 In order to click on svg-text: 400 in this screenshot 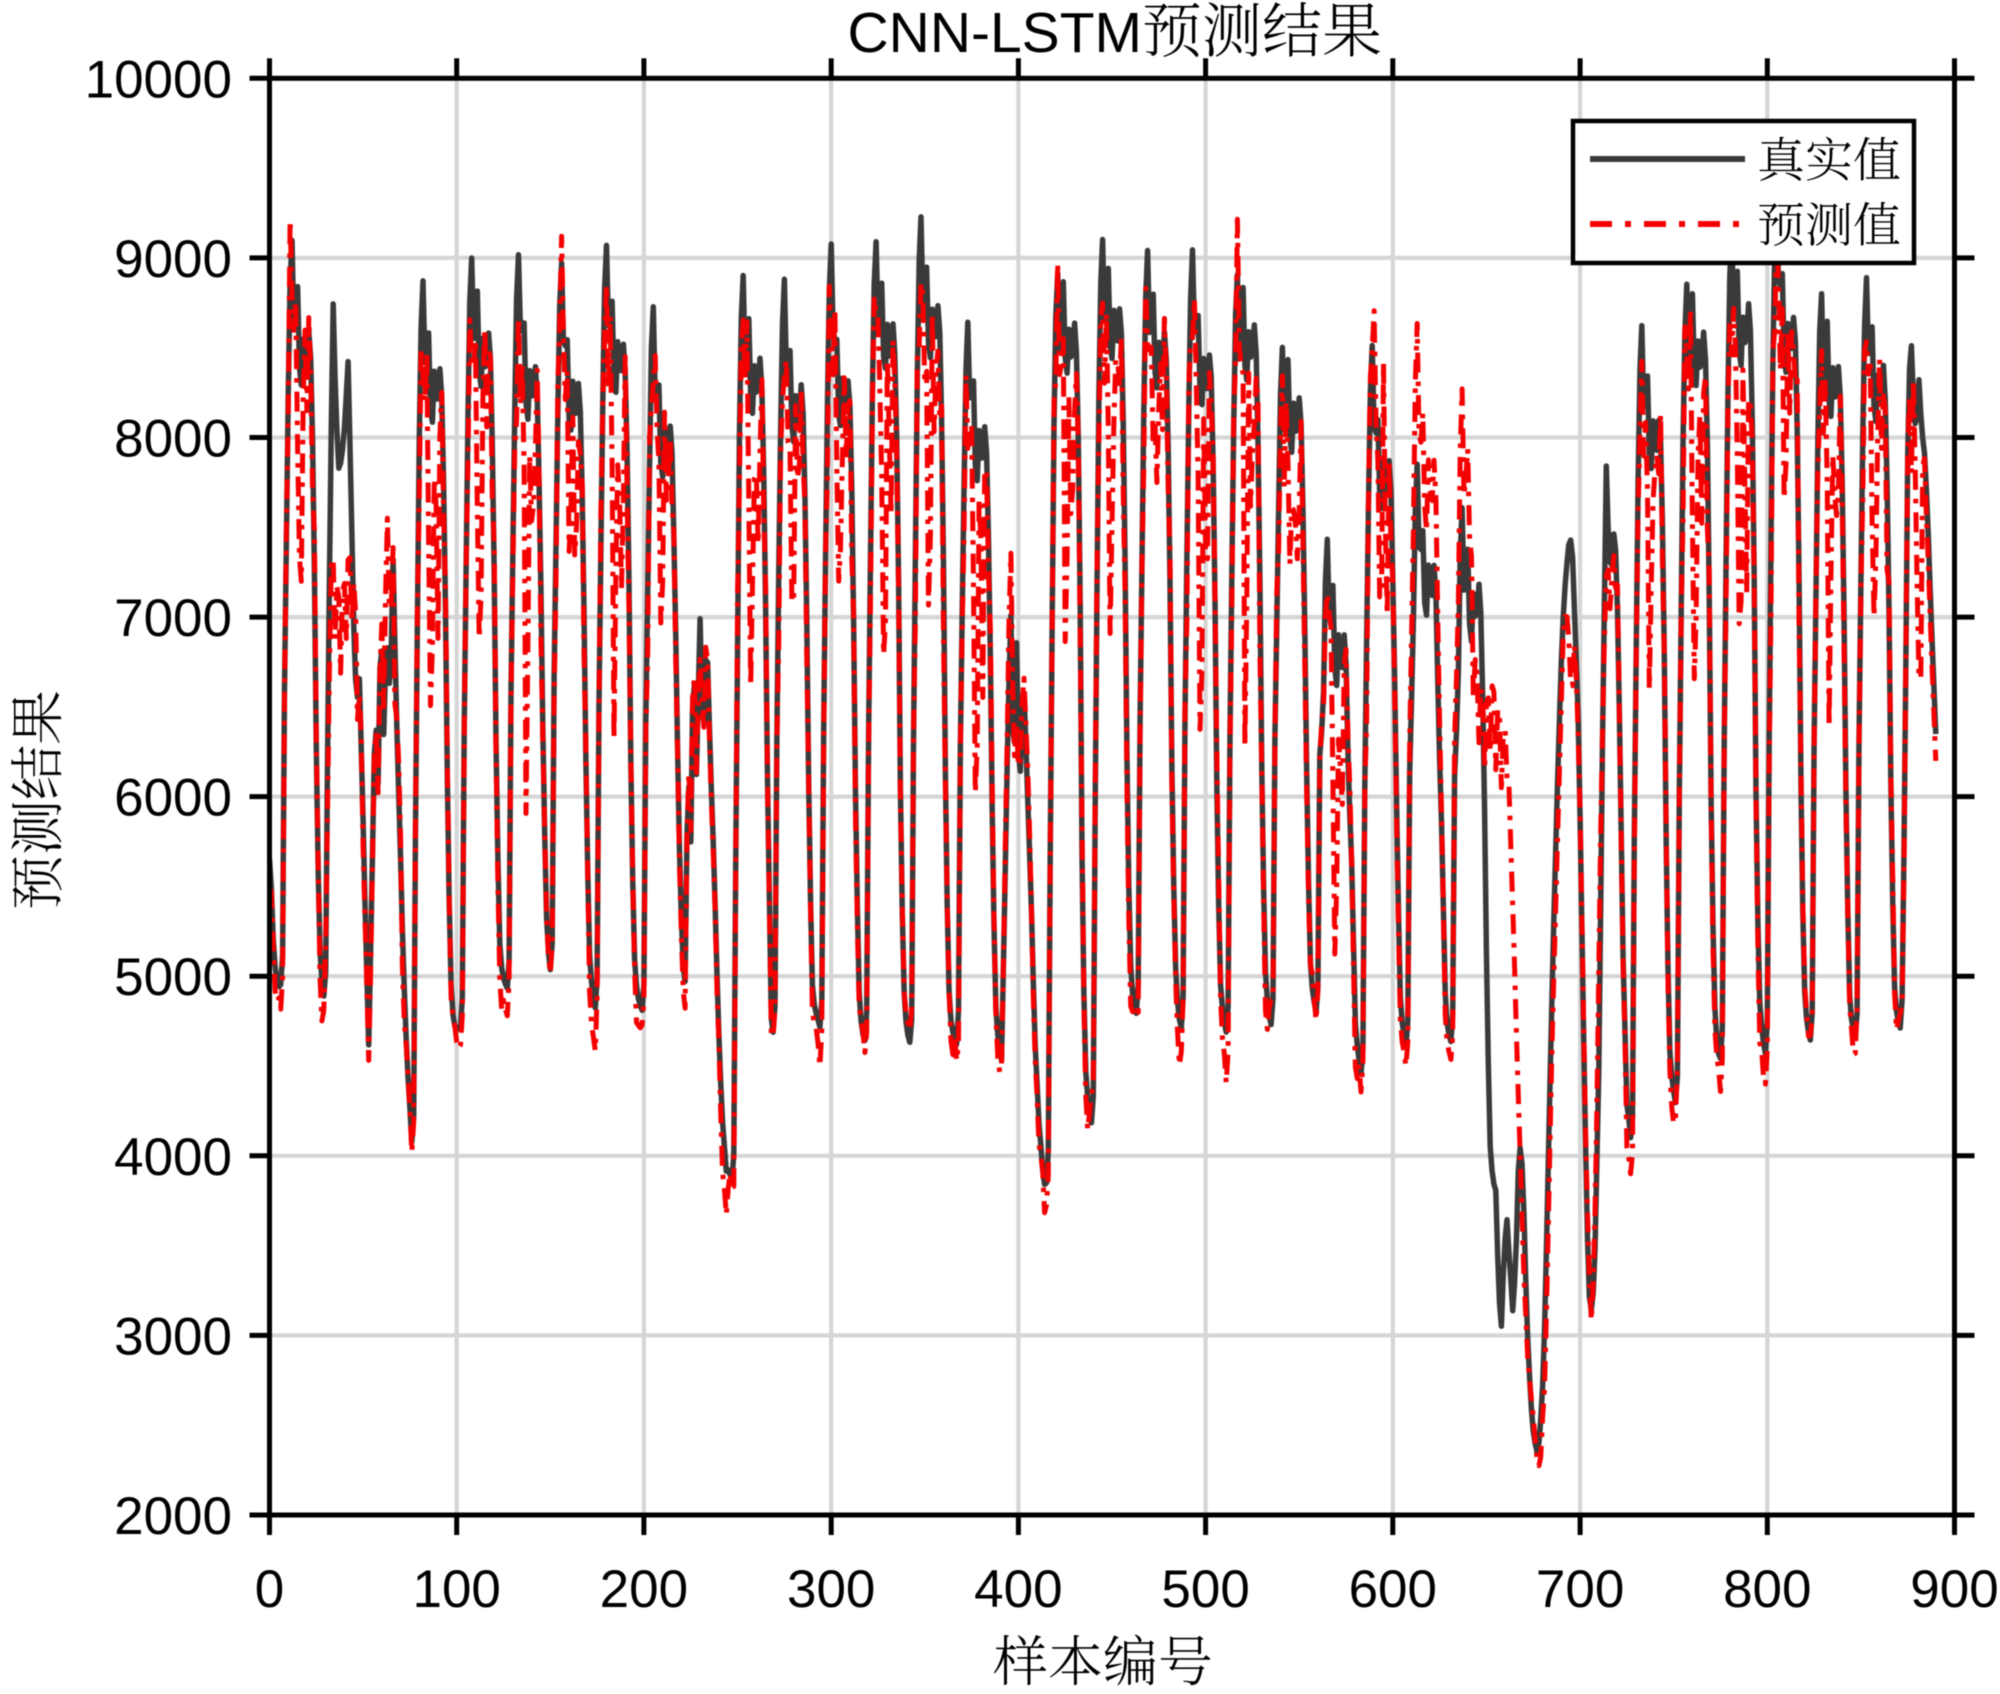, I will do `click(1018, 1589)`.